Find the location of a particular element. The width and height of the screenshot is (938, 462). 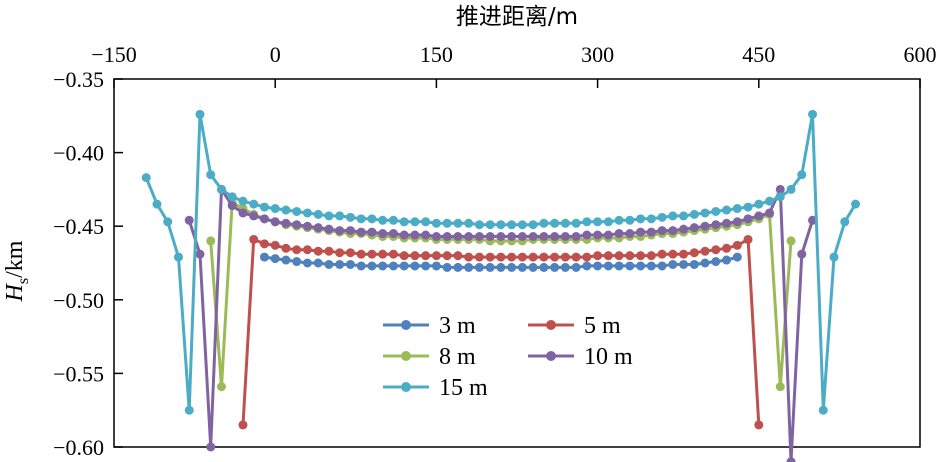

legend-label: 8 m is located at coordinates (457, 357).